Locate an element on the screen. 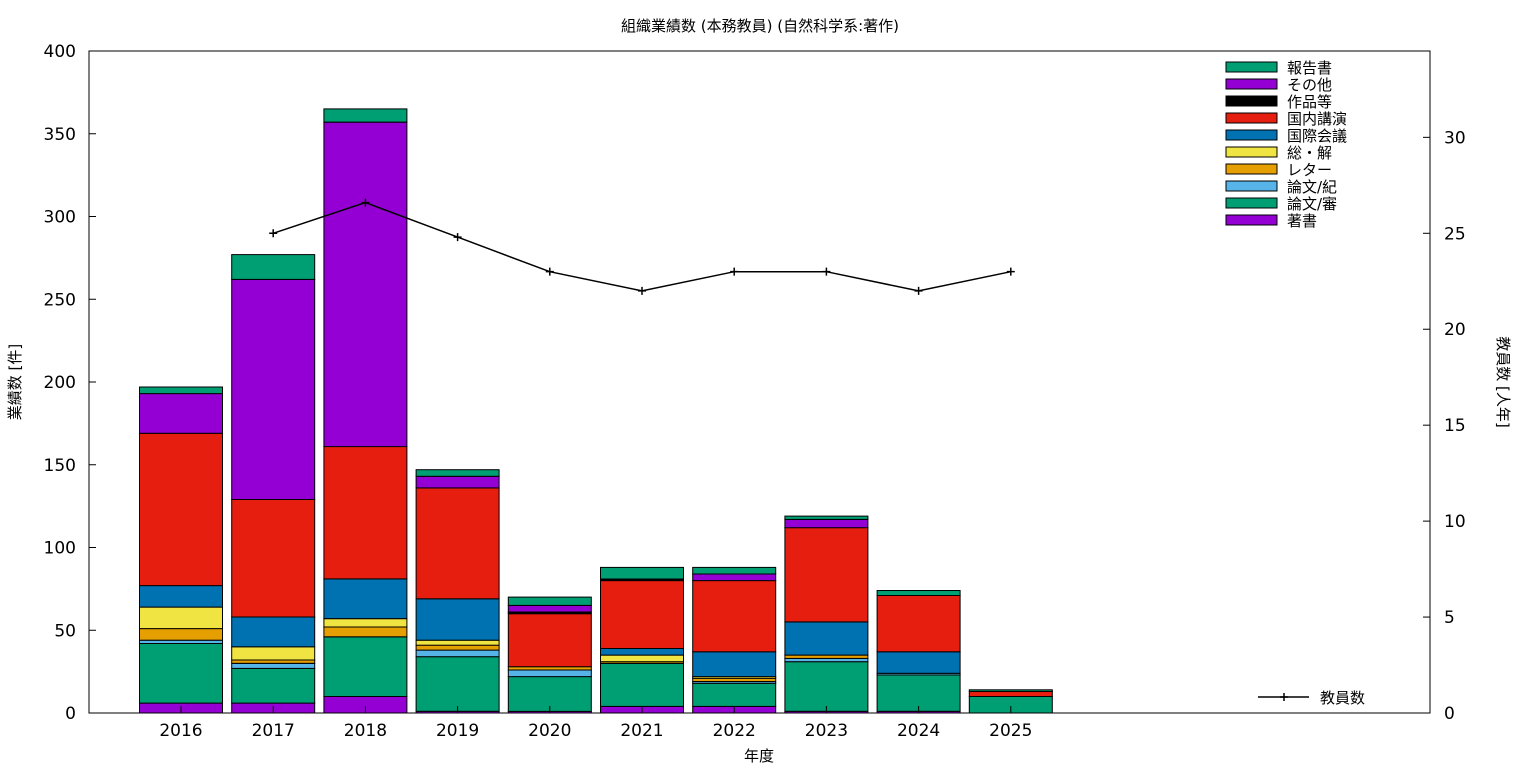 The height and width of the screenshot is (772, 1536). x-tick-label: 2023 is located at coordinates (826, 731).